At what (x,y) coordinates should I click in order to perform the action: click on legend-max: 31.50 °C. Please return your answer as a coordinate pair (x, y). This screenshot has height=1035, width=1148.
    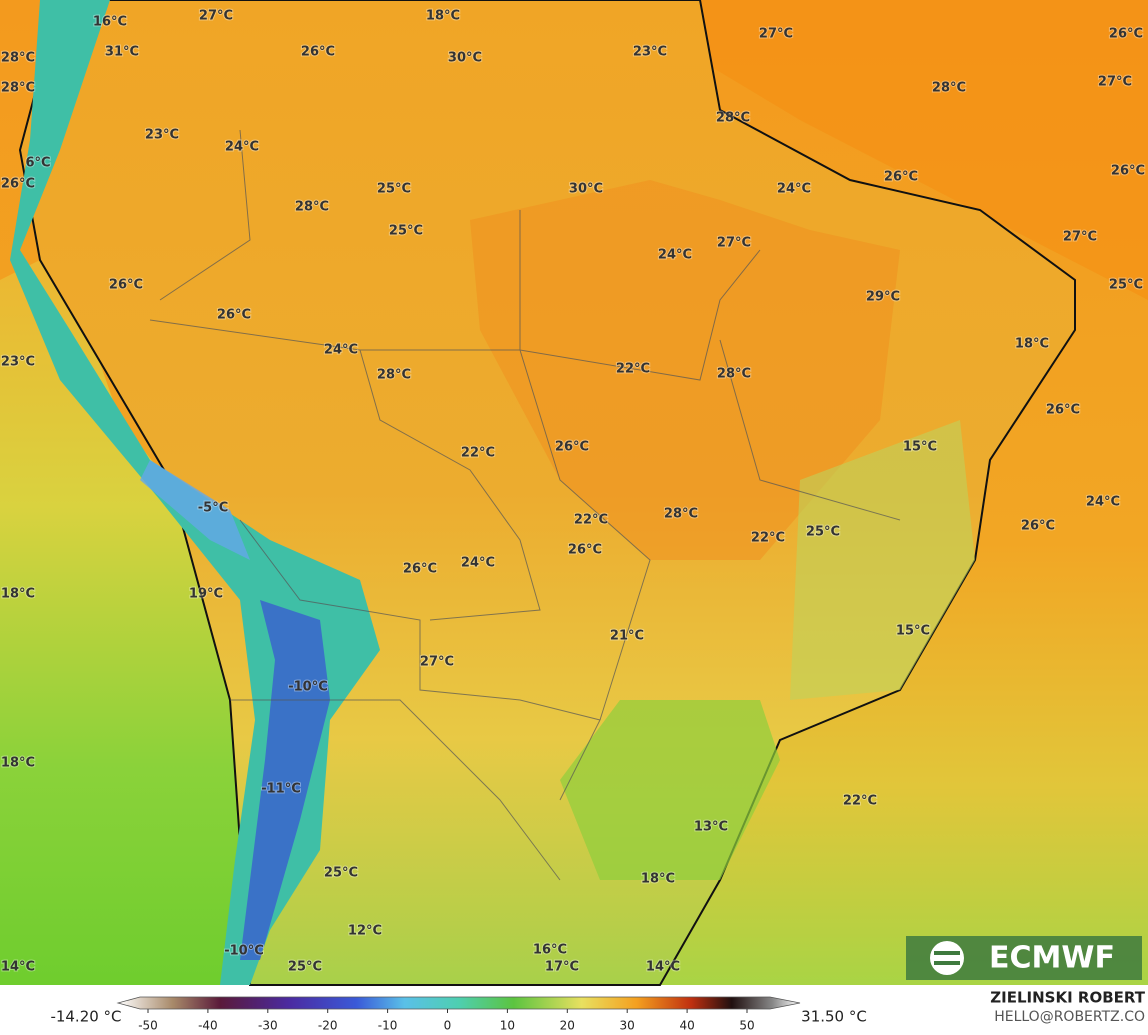
    Looking at the image, I should click on (834, 1017).